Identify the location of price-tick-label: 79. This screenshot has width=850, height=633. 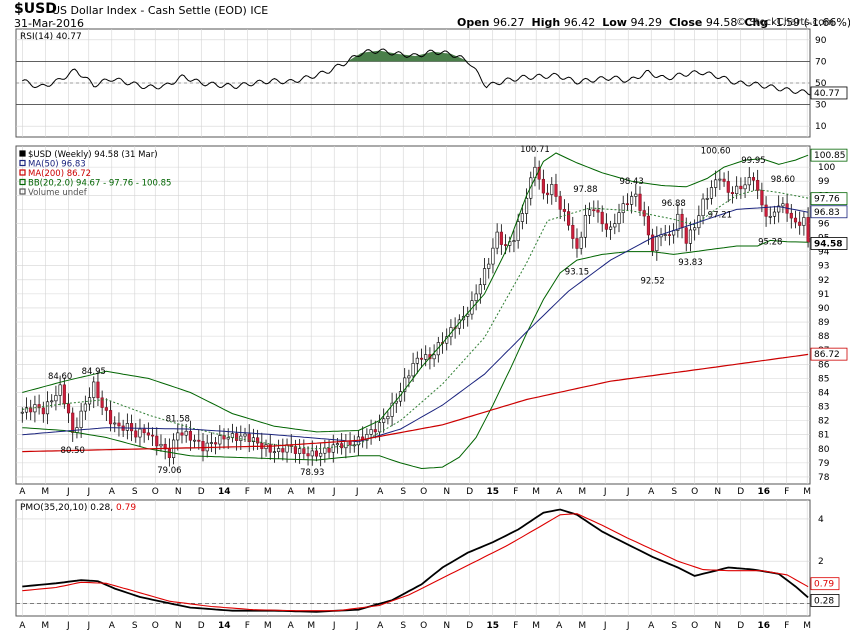
(824, 464).